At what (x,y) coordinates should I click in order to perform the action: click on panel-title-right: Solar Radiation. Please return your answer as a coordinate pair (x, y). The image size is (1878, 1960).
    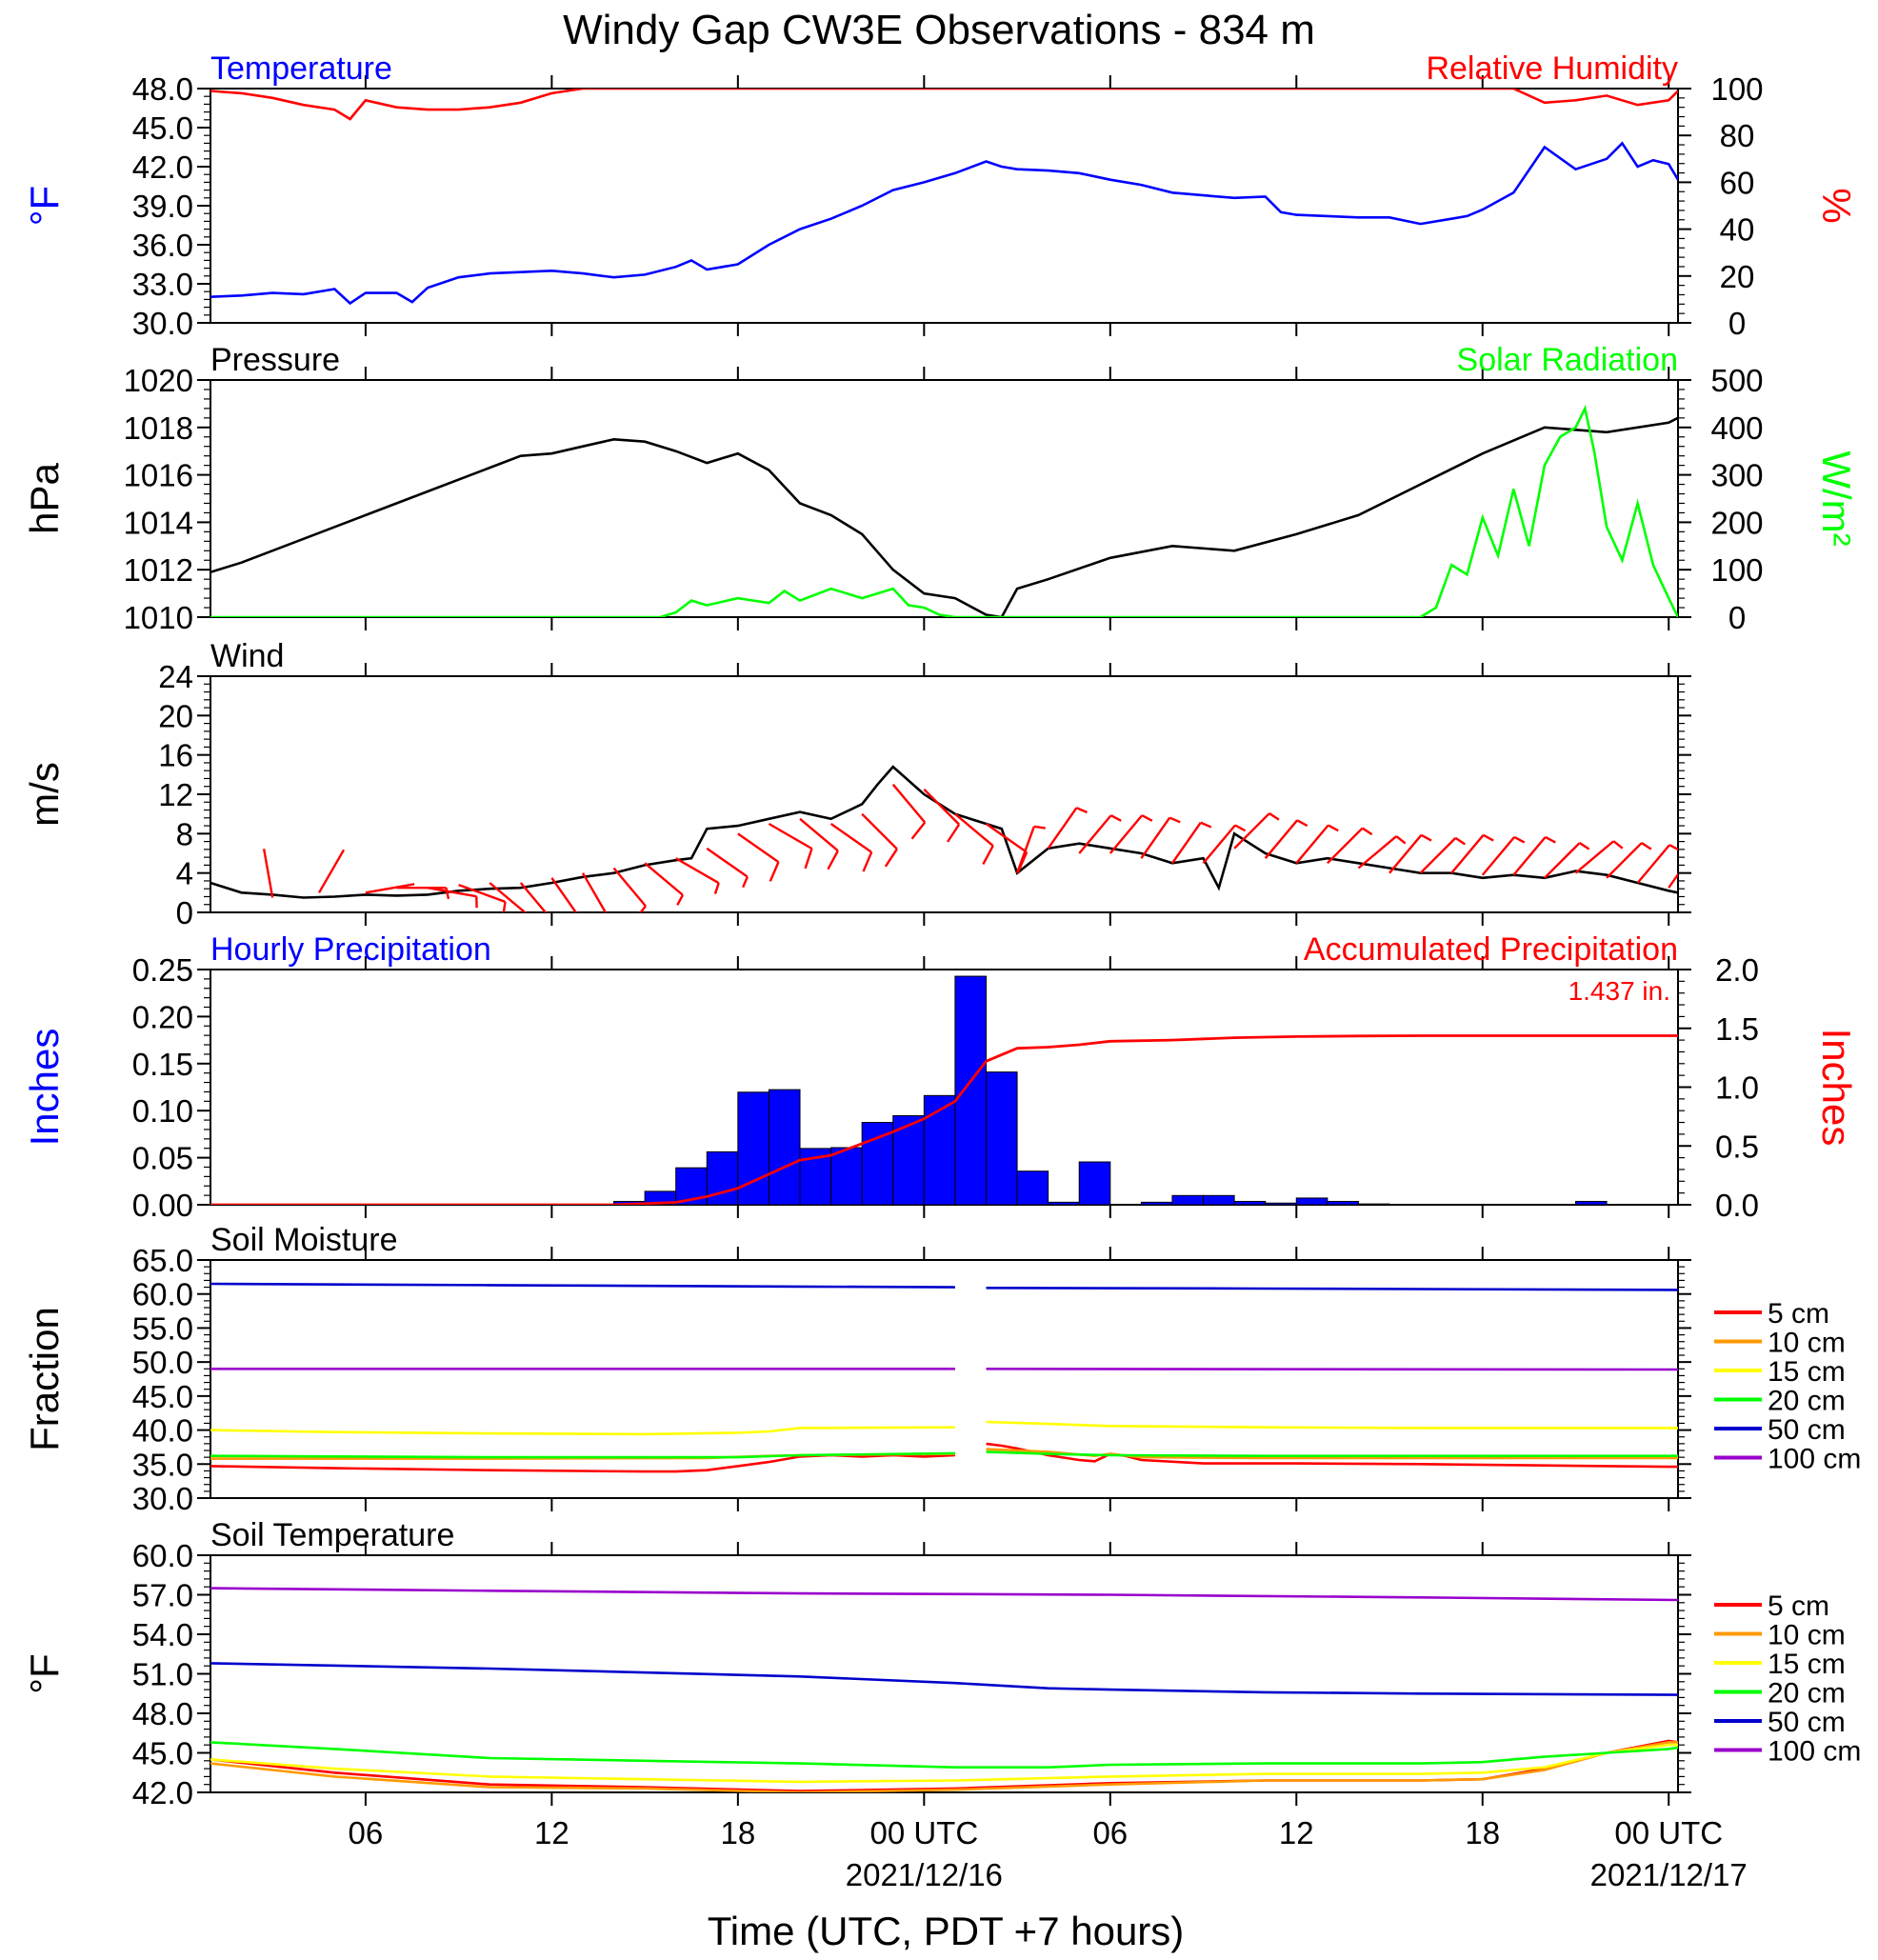
    Looking at the image, I should click on (1567, 360).